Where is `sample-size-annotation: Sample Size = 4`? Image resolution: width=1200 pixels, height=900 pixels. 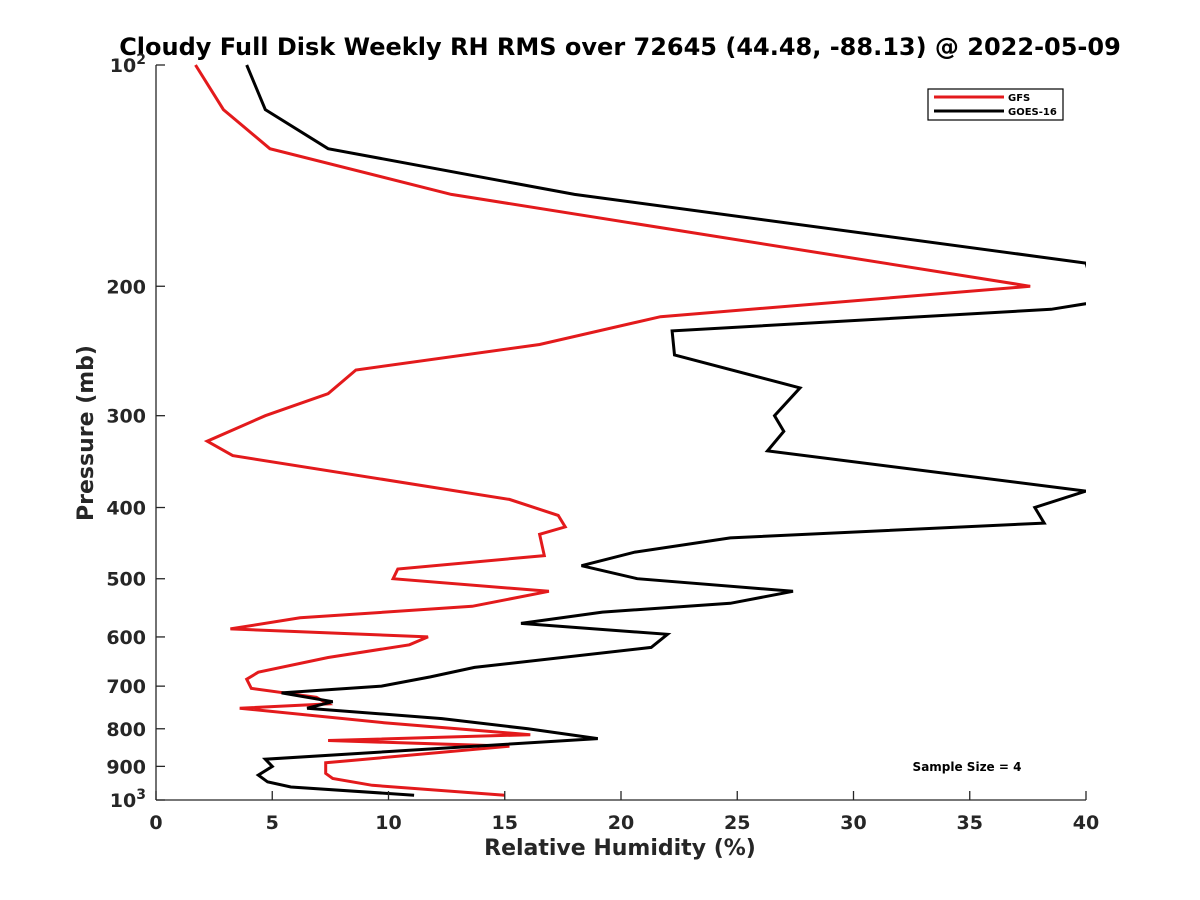 sample-size-annotation: Sample Size = 4 is located at coordinates (967, 767).